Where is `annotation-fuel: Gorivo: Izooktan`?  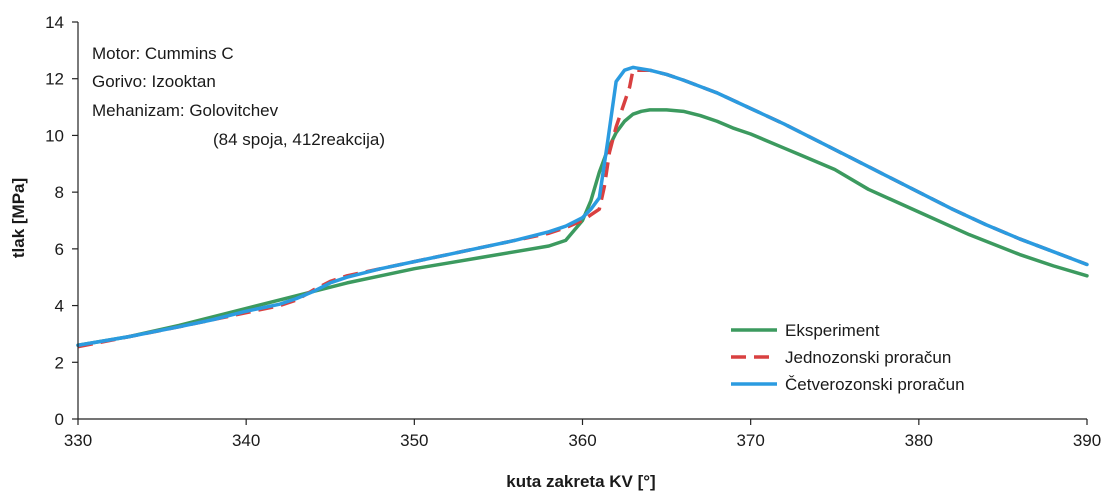
annotation-fuel: Gorivo: Izooktan is located at coordinates (154, 81).